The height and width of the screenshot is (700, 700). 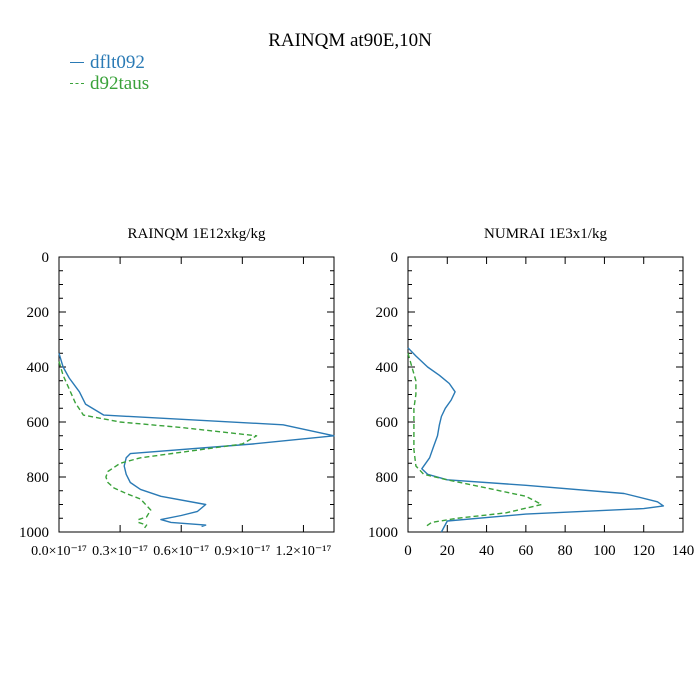 I want to click on chart-title: RAINQM 1E12xkg/kg, so click(x=197, y=234).